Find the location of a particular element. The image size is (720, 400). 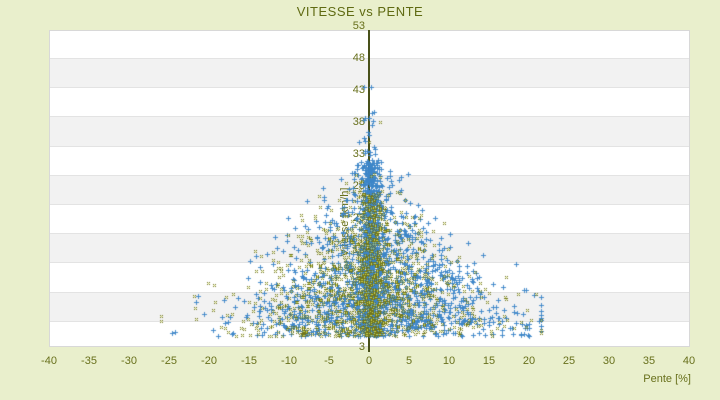

x-tick-label: 5 is located at coordinates (409, 361).